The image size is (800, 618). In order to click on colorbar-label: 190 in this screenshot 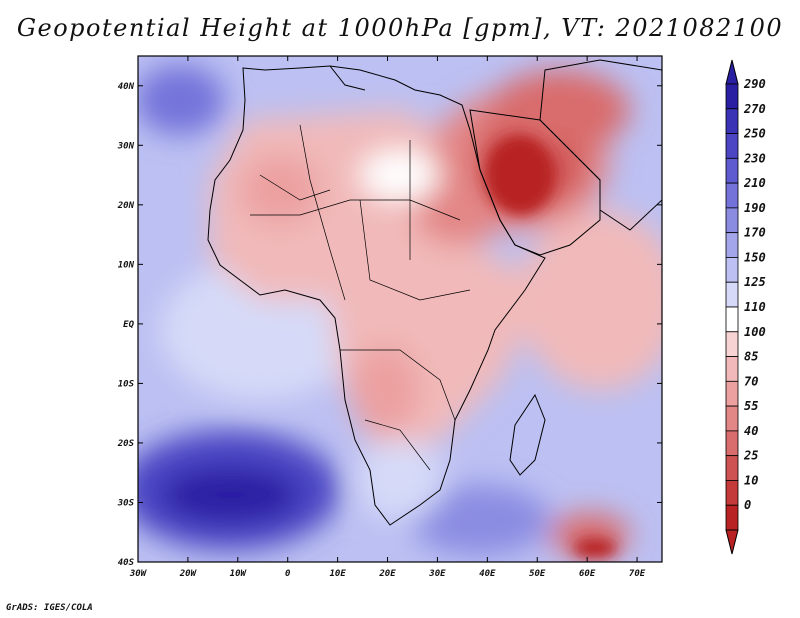, I will do `click(755, 208)`.